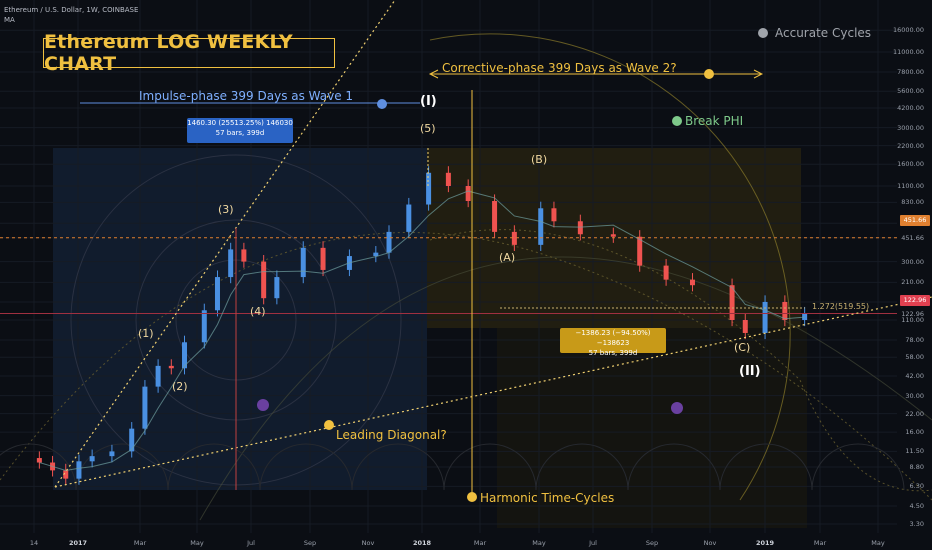  Describe the element at coordinates (714, 121) in the screenshot. I see `break-phi-label: Break PHI` at that location.